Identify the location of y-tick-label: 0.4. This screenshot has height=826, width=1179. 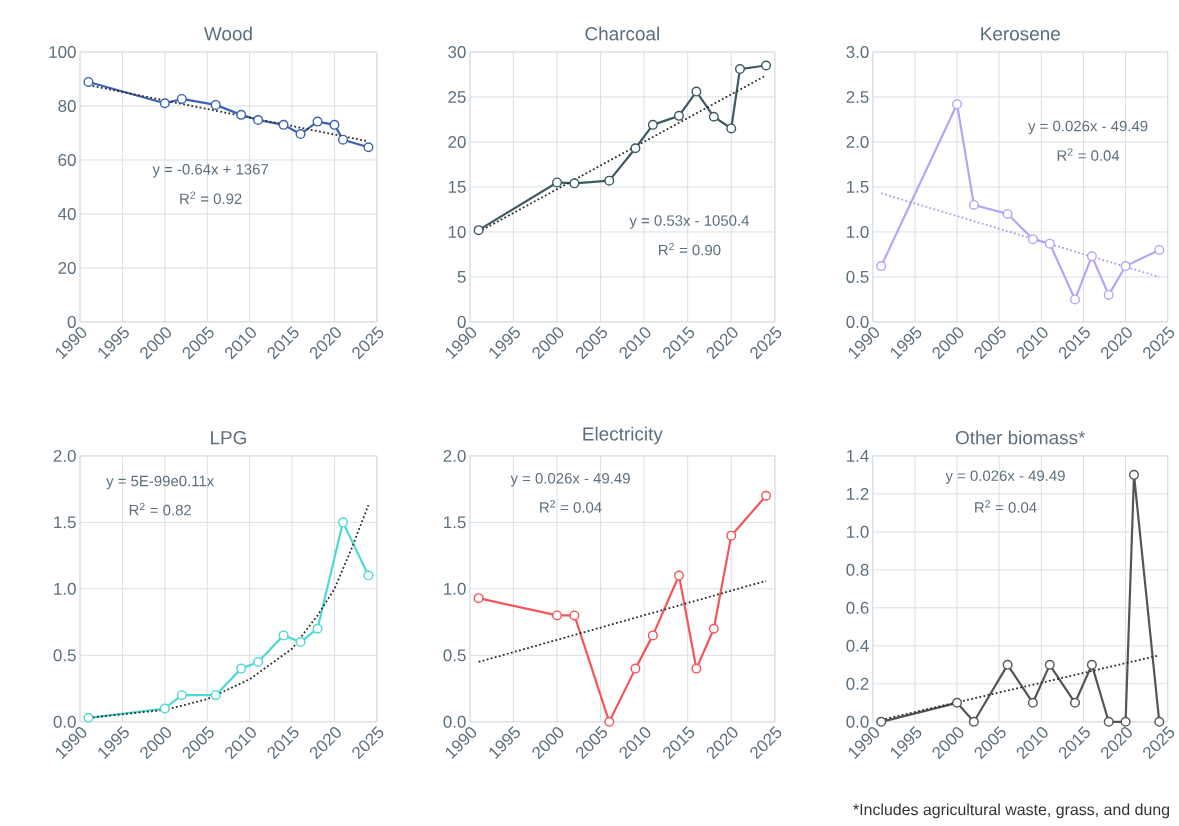
(857, 645).